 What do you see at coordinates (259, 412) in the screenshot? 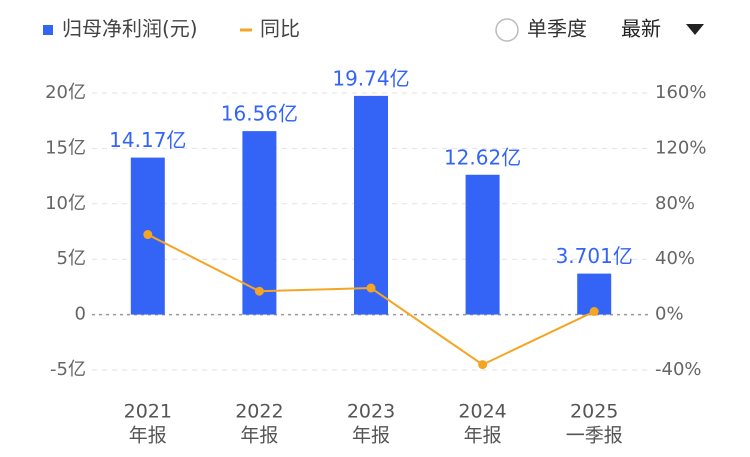
I see `x-tick-label: 2022` at bounding box center [259, 412].